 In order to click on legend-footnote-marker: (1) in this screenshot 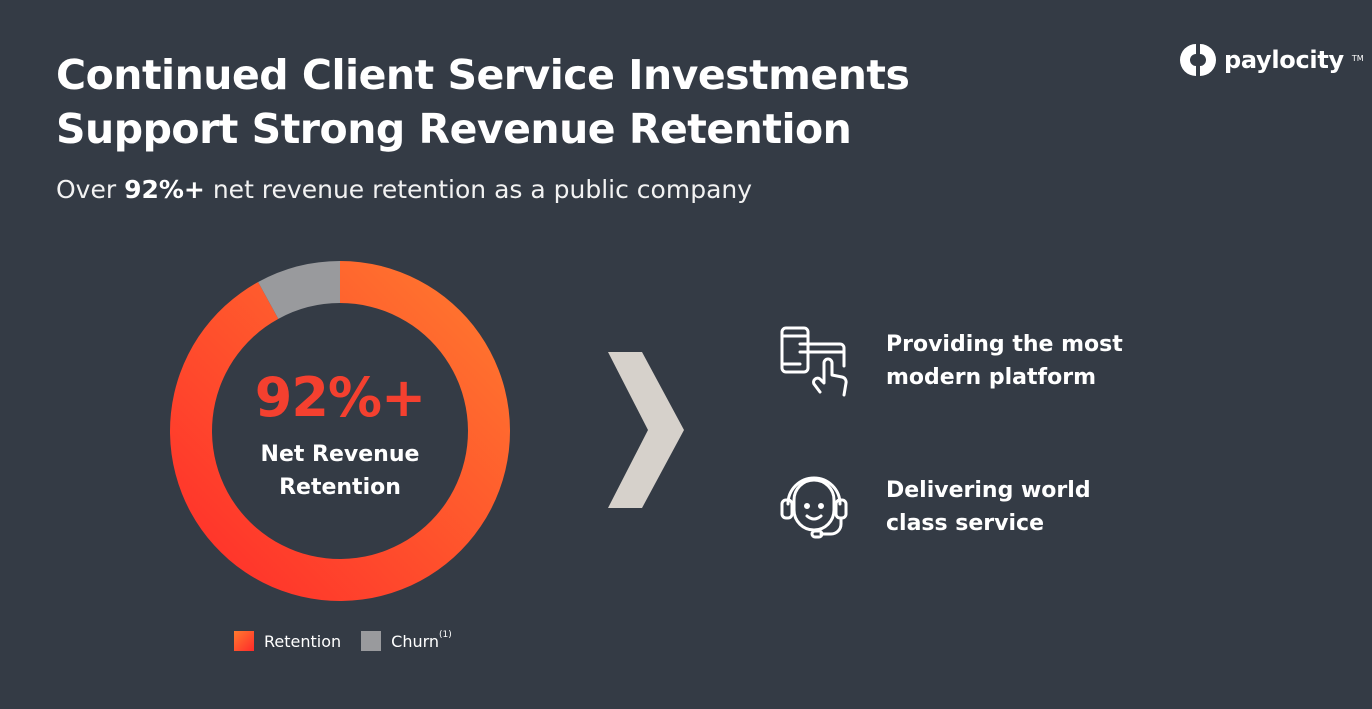, I will do `click(445, 635)`.